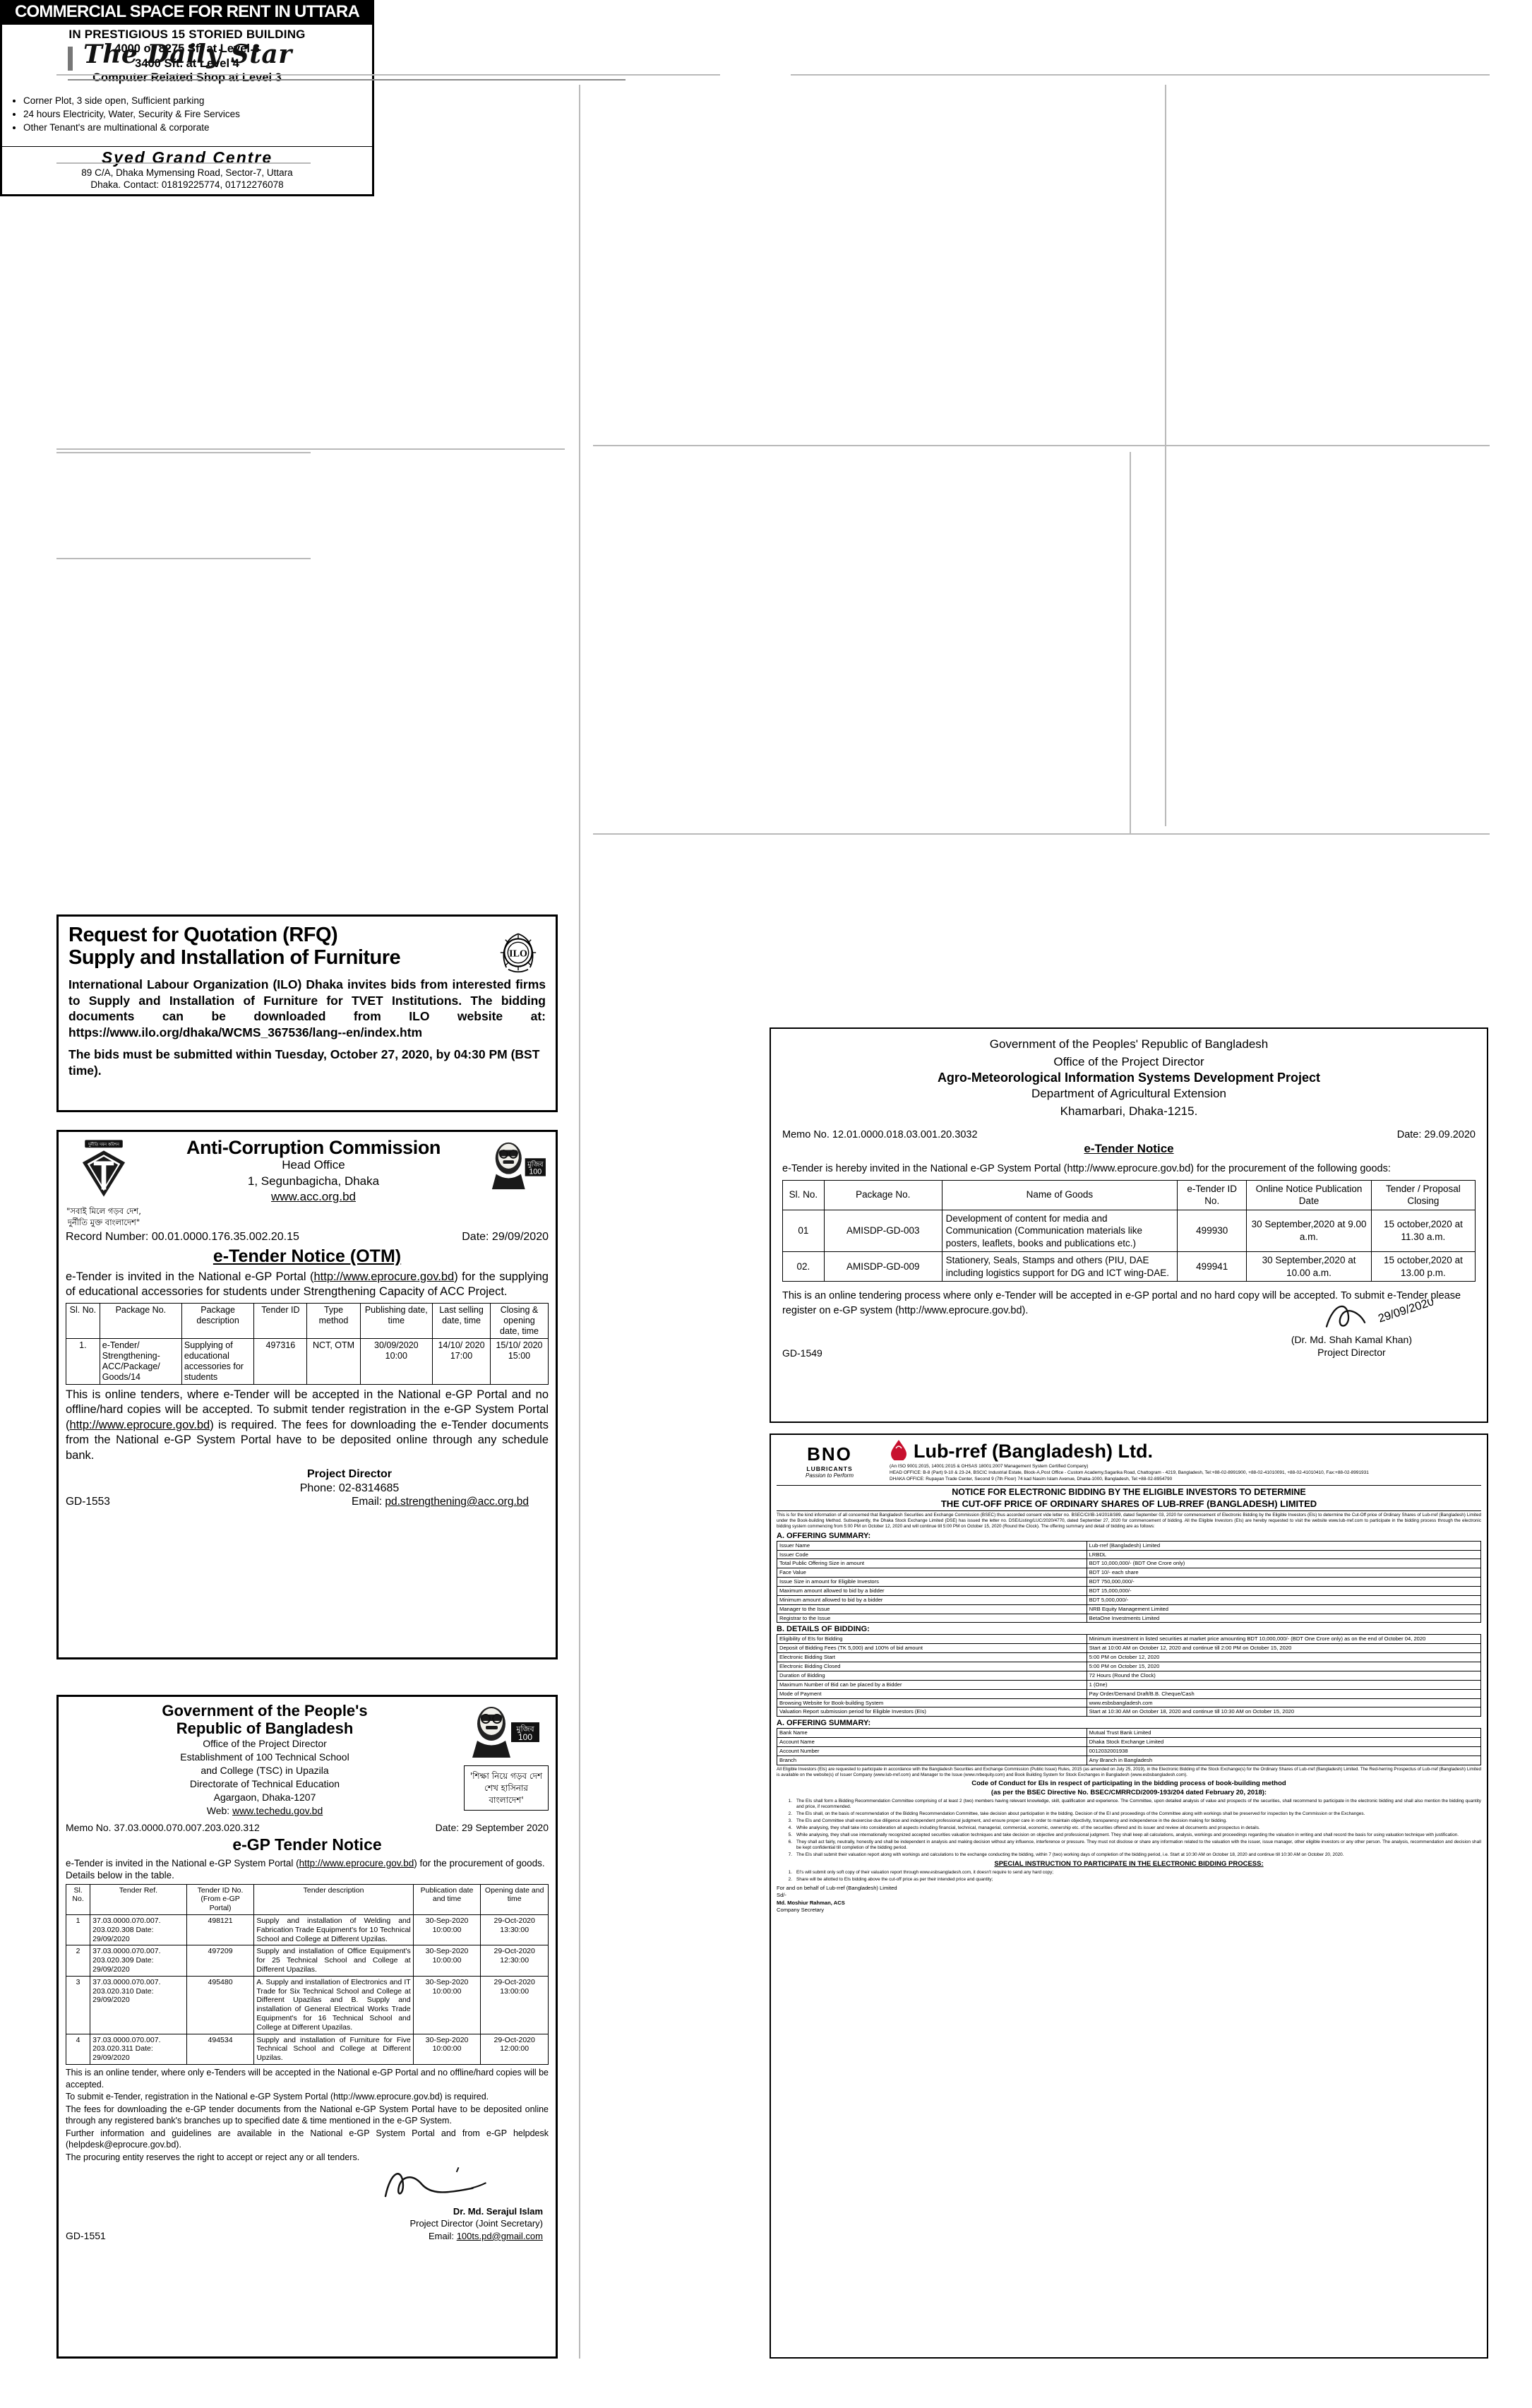  Describe the element at coordinates (333, 1361) in the screenshot. I see `acc-td-4: NCT, OTM` at that location.